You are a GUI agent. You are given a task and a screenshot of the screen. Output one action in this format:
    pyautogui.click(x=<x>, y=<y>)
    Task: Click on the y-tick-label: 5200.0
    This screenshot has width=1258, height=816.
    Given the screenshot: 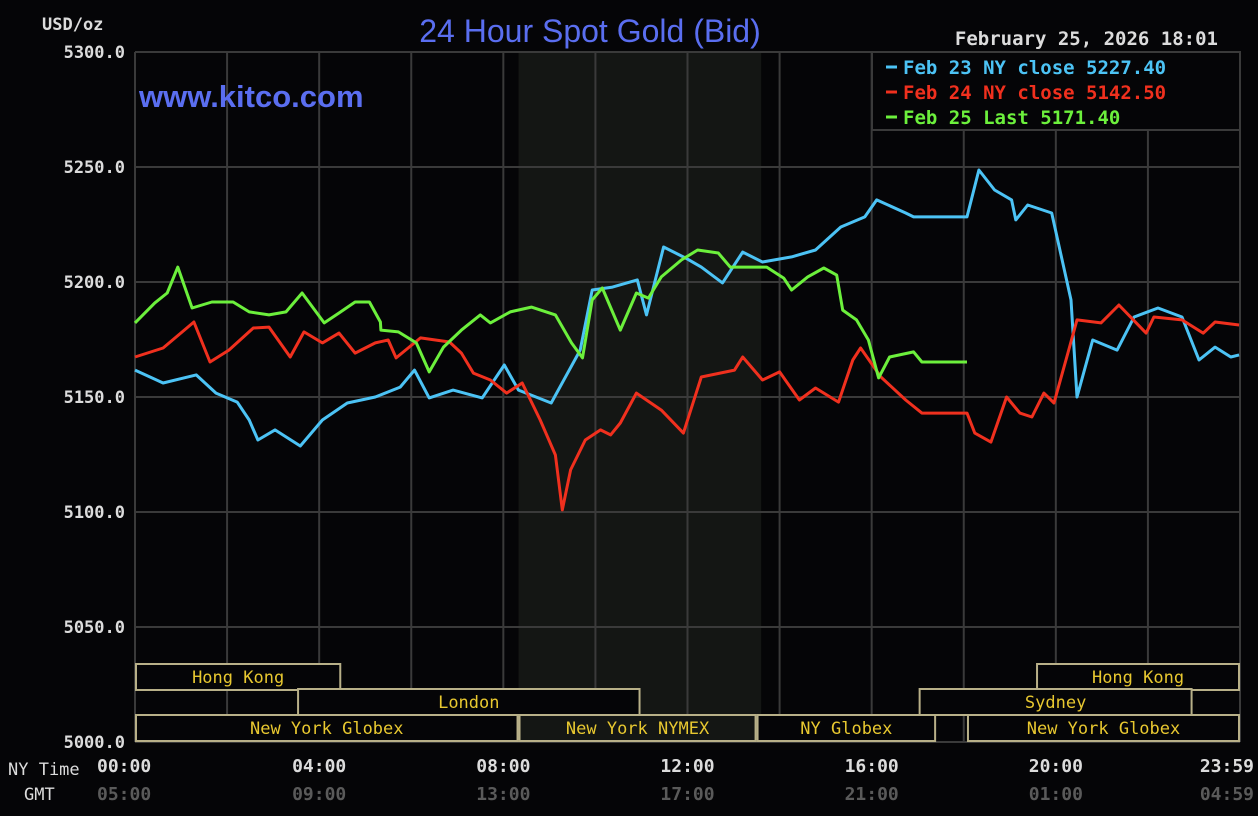 What is the action you would take?
    pyautogui.click(x=94, y=283)
    